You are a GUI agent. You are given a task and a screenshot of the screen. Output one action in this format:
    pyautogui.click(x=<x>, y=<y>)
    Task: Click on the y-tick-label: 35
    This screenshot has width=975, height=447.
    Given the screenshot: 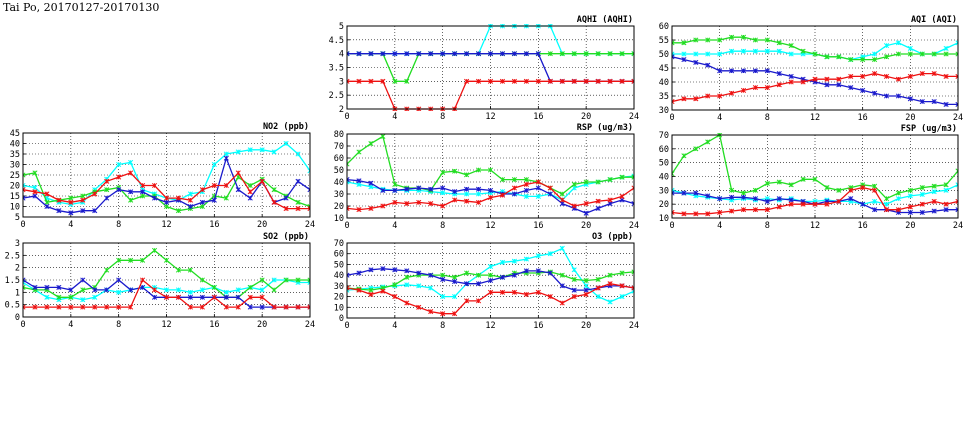 What is the action you would take?
    pyautogui.click(x=15, y=155)
    